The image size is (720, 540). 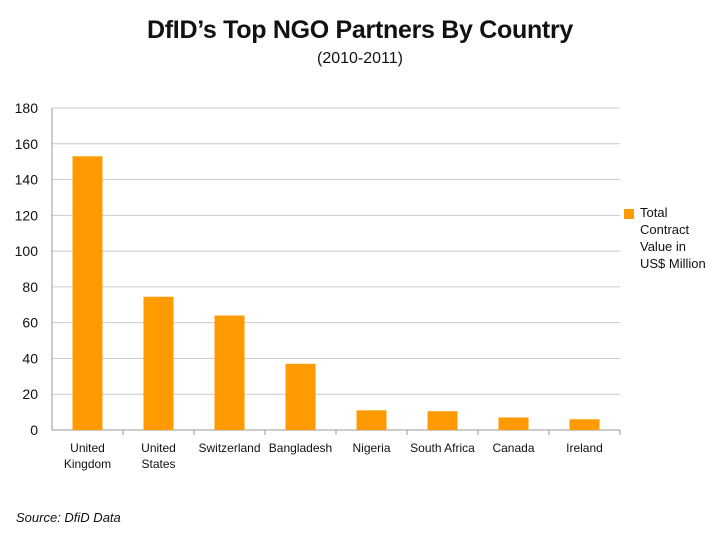 I want to click on y-tick-label: 120, so click(x=27, y=215).